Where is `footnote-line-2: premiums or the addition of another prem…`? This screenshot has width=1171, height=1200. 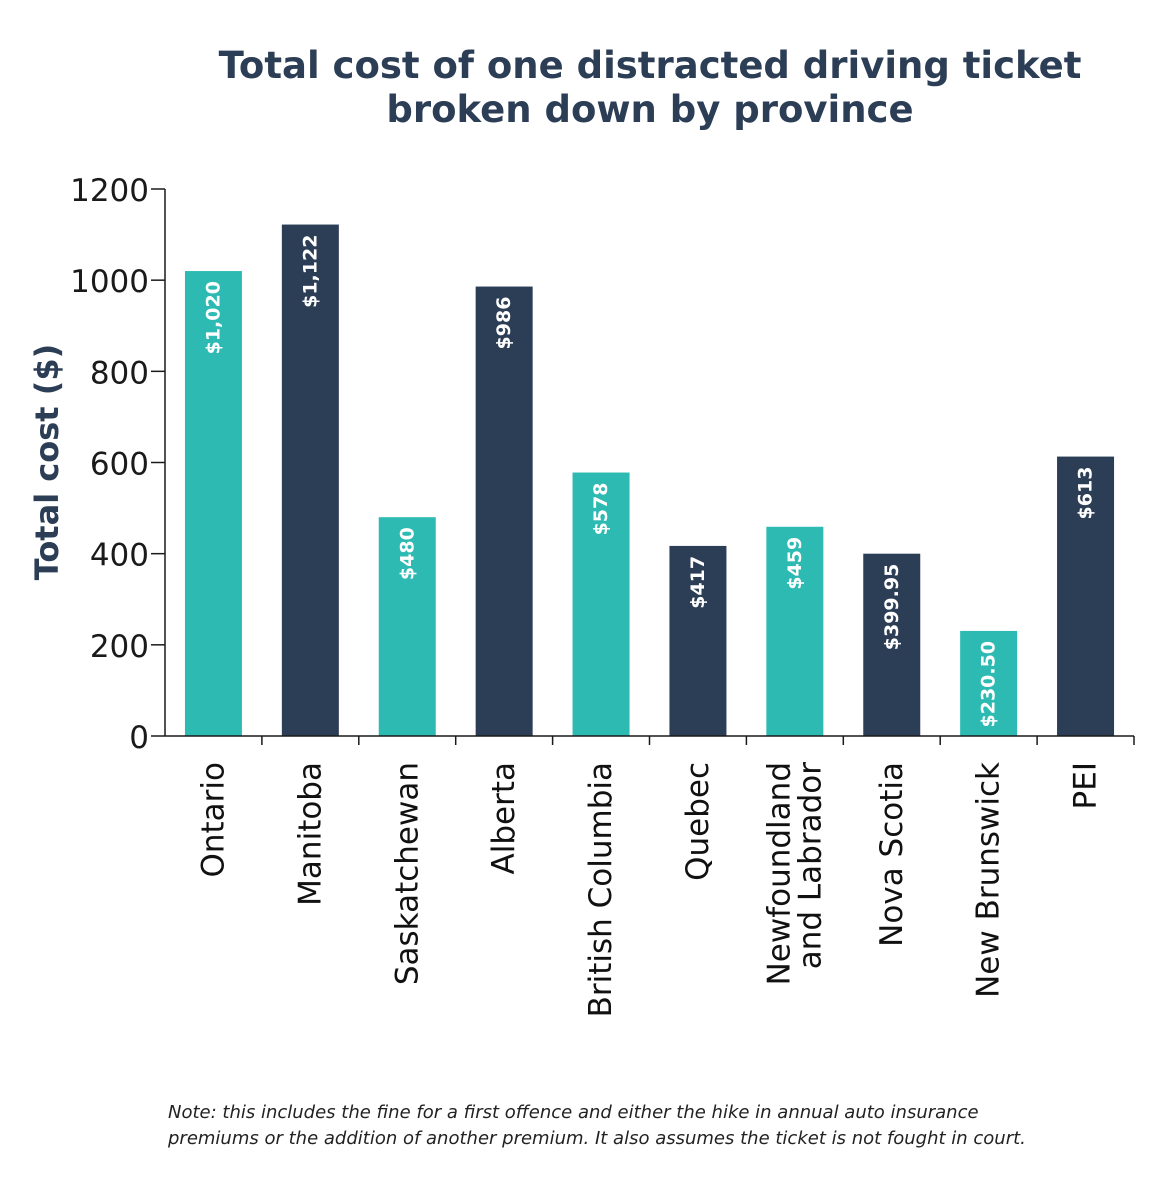 footnote-line-2: premiums or the addition of another prem… is located at coordinates (597, 1138).